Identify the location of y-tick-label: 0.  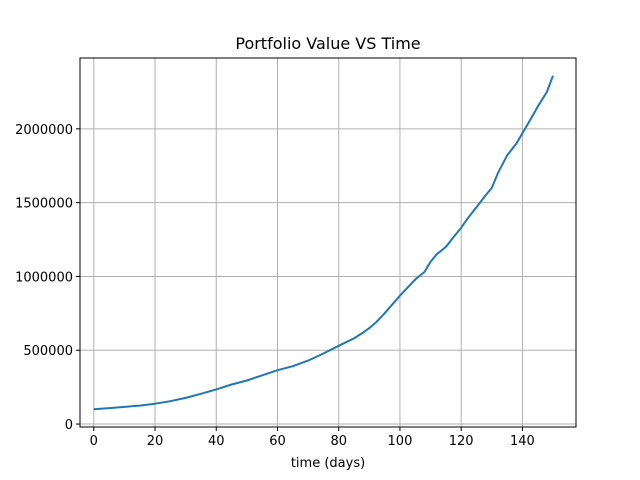
(69, 425).